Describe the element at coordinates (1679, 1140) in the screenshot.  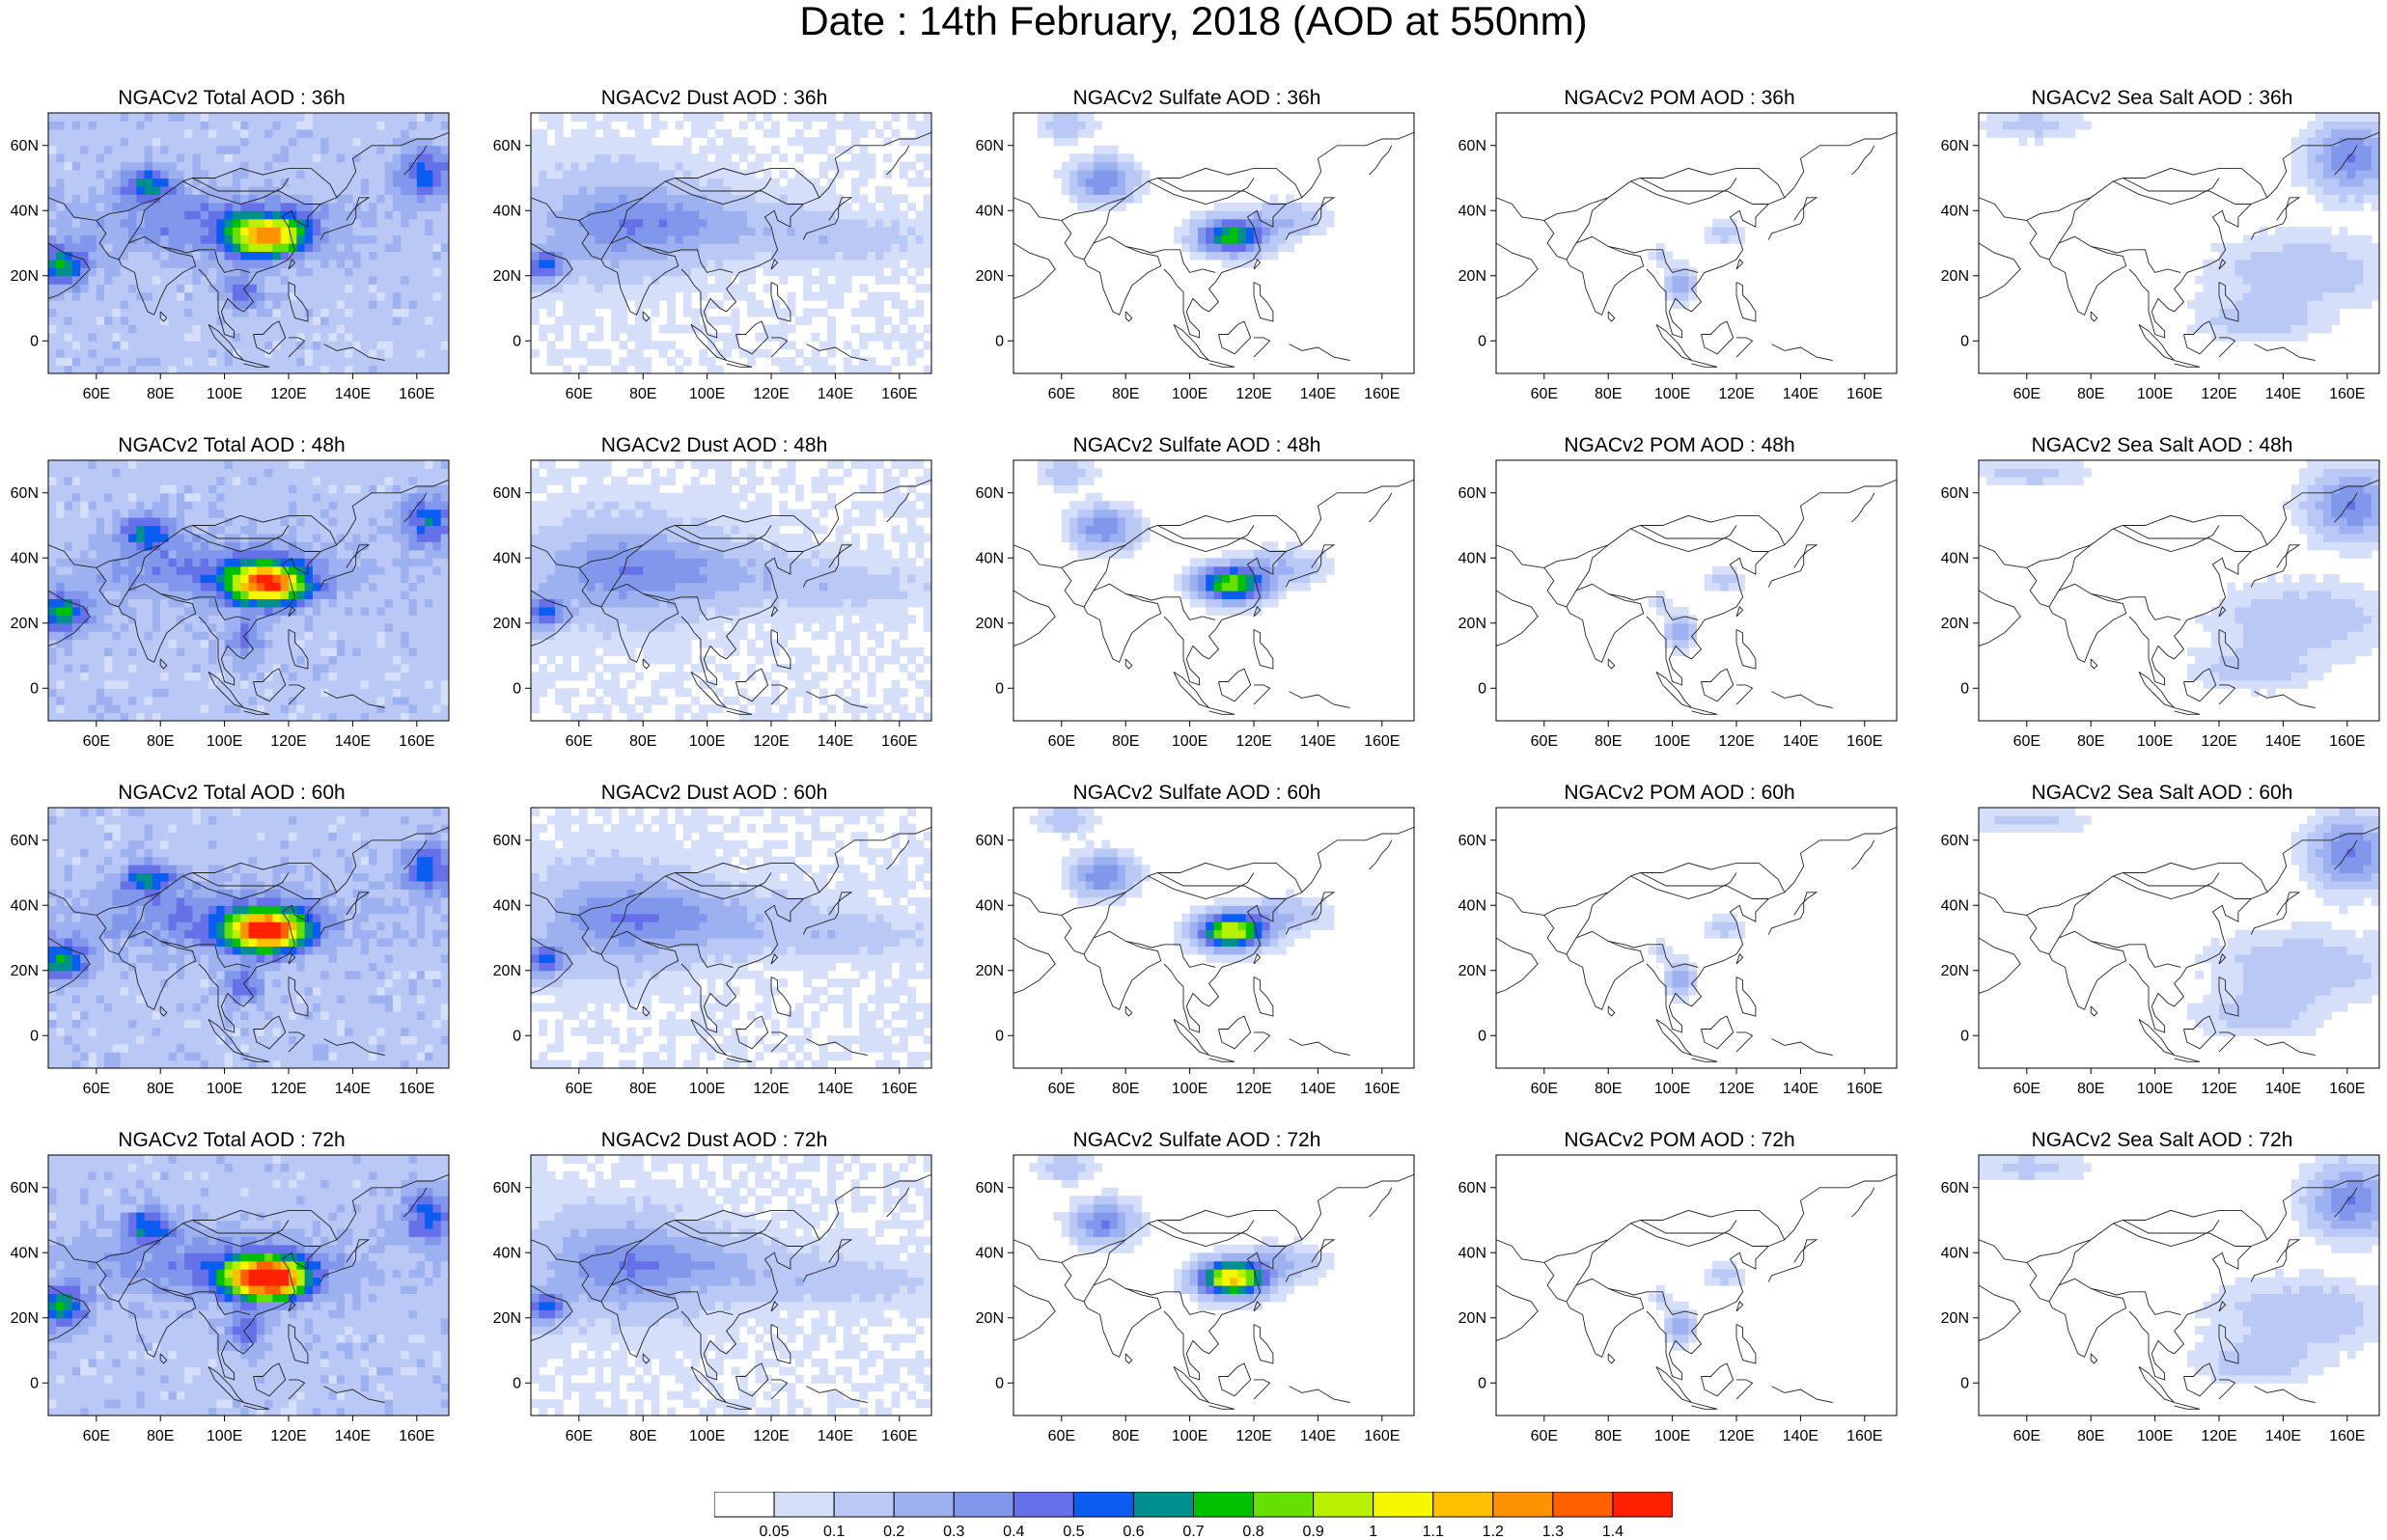
I see `panel-title: NGACv2 POM AOD : 72h` at that location.